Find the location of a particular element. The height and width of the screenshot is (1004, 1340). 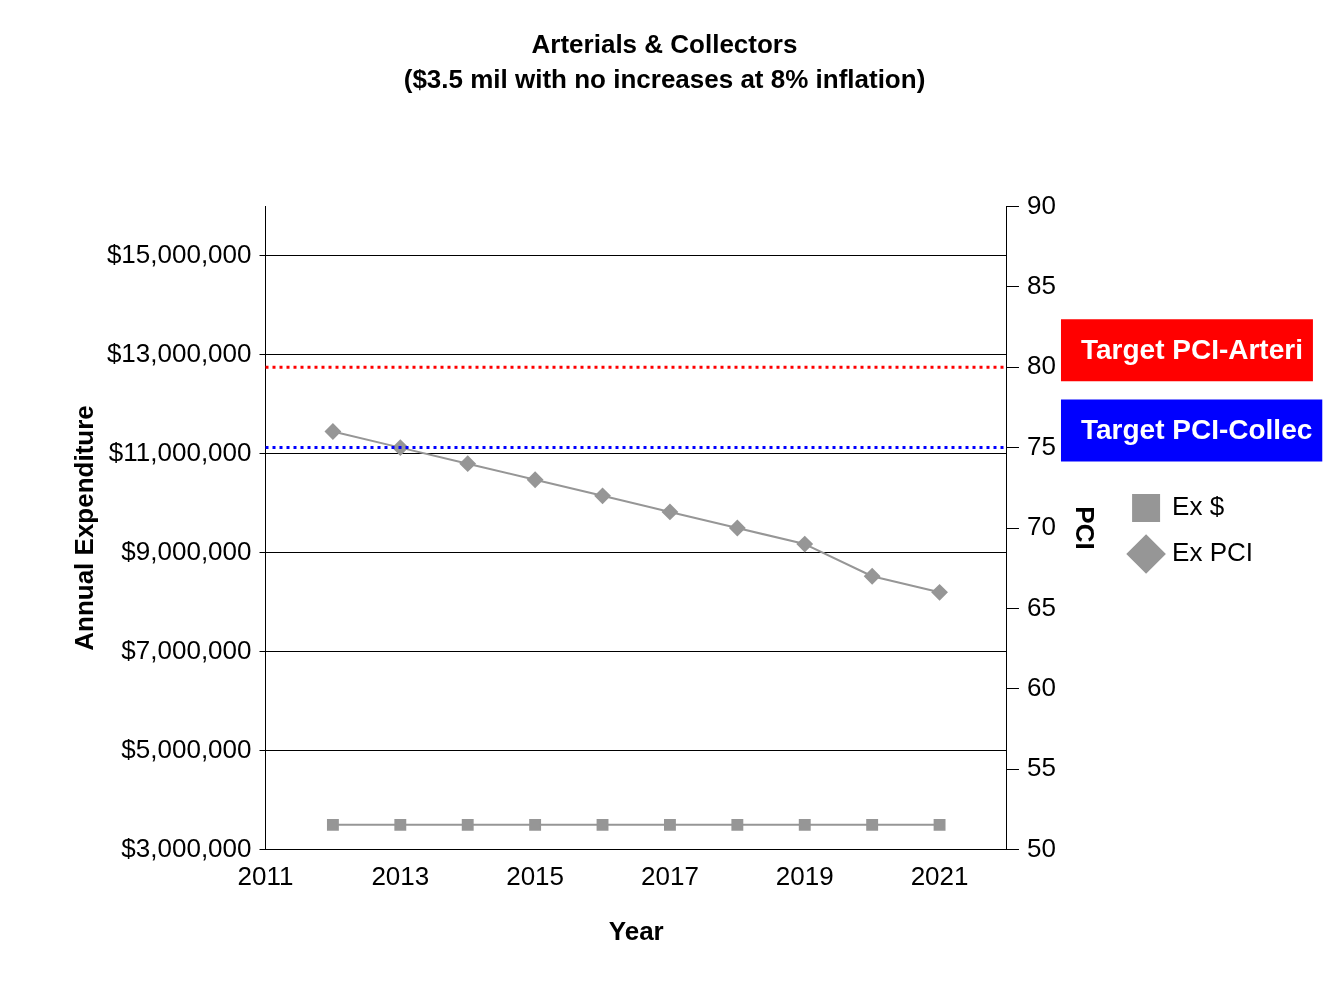

y-tick-label: $3,000,000 is located at coordinates (186, 847).